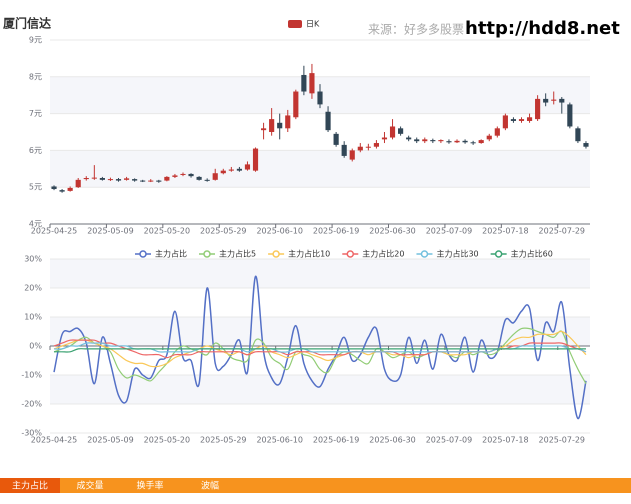 This screenshot has width=631, height=504. Describe the element at coordinates (31, 375) in the screenshot. I see `y-tick-label: -10%` at that location.